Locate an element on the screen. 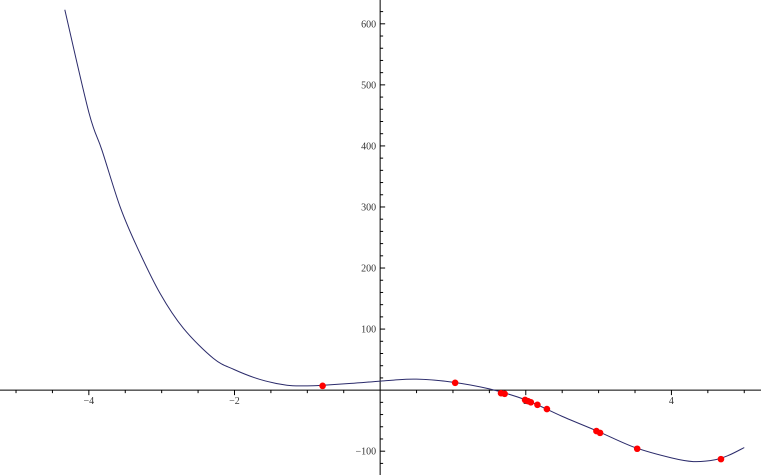 This screenshot has width=761, height=475. y-tick-label: 400 is located at coordinates (368, 146).